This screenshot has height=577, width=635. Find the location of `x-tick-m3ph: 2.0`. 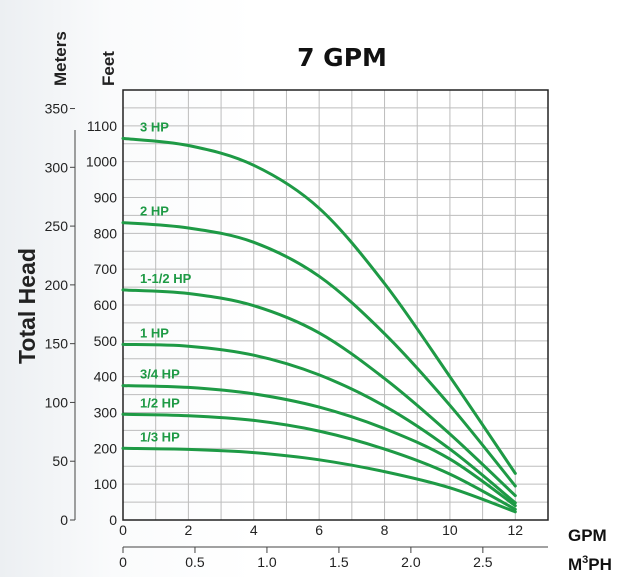

x-tick-m3ph: 2.0 is located at coordinates (411, 562).